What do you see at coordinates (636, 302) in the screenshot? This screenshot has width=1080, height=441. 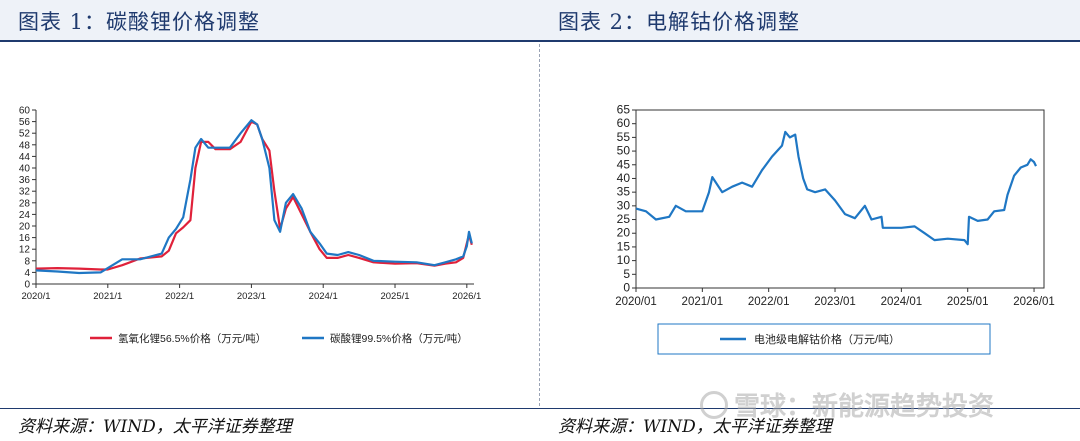 I see `x-tick-label: 2020/01` at bounding box center [636, 302].